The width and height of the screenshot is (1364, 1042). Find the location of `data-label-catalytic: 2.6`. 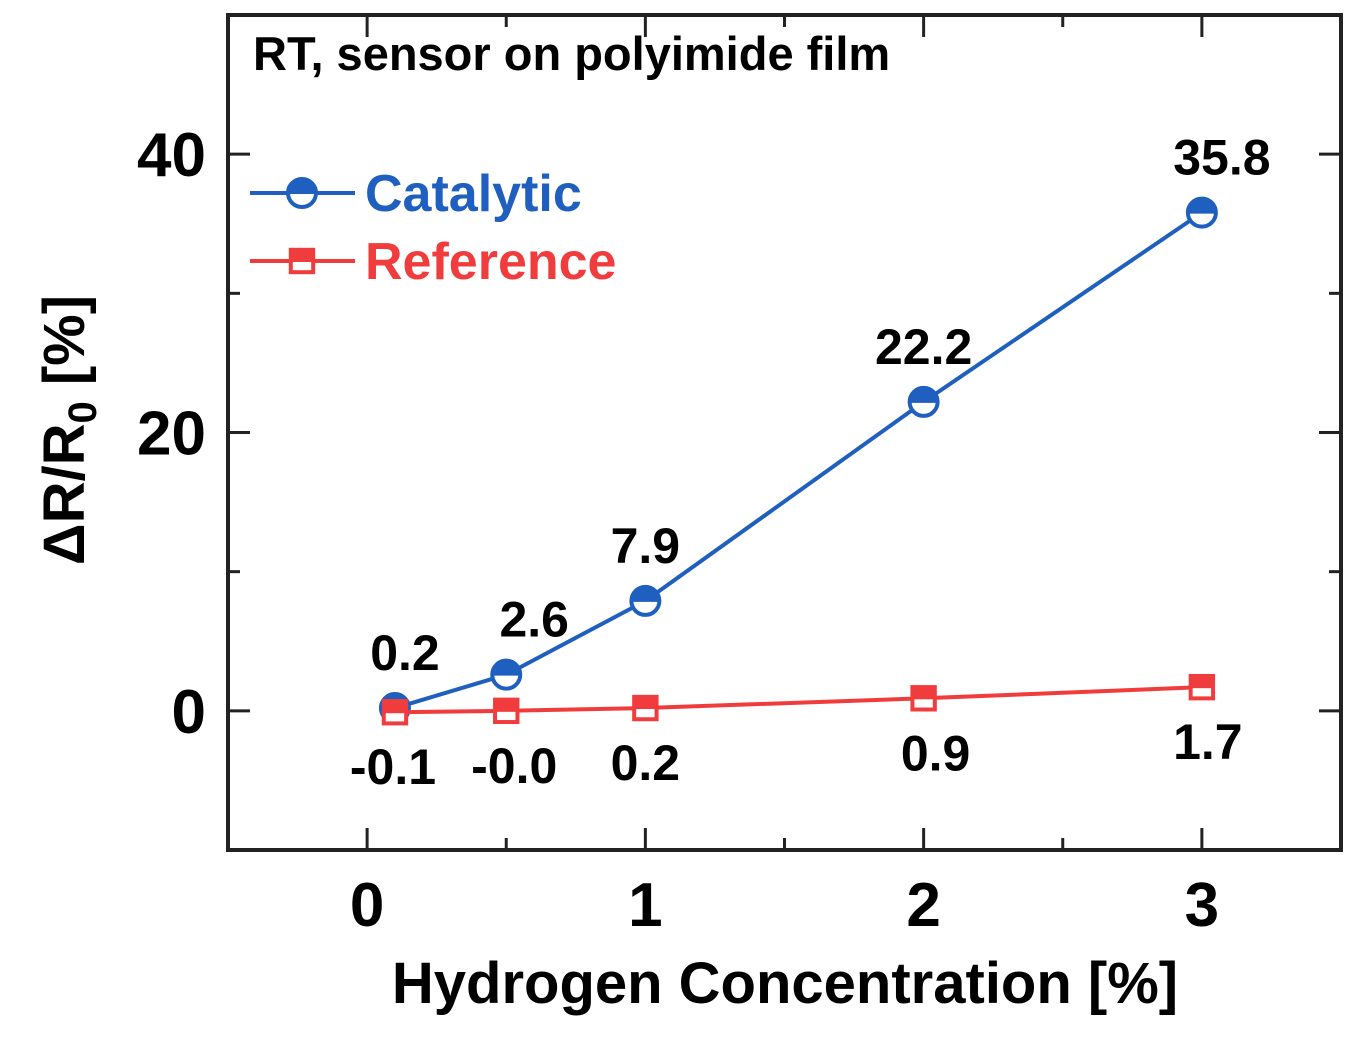

data-label-catalytic: 2.6 is located at coordinates (534, 620).